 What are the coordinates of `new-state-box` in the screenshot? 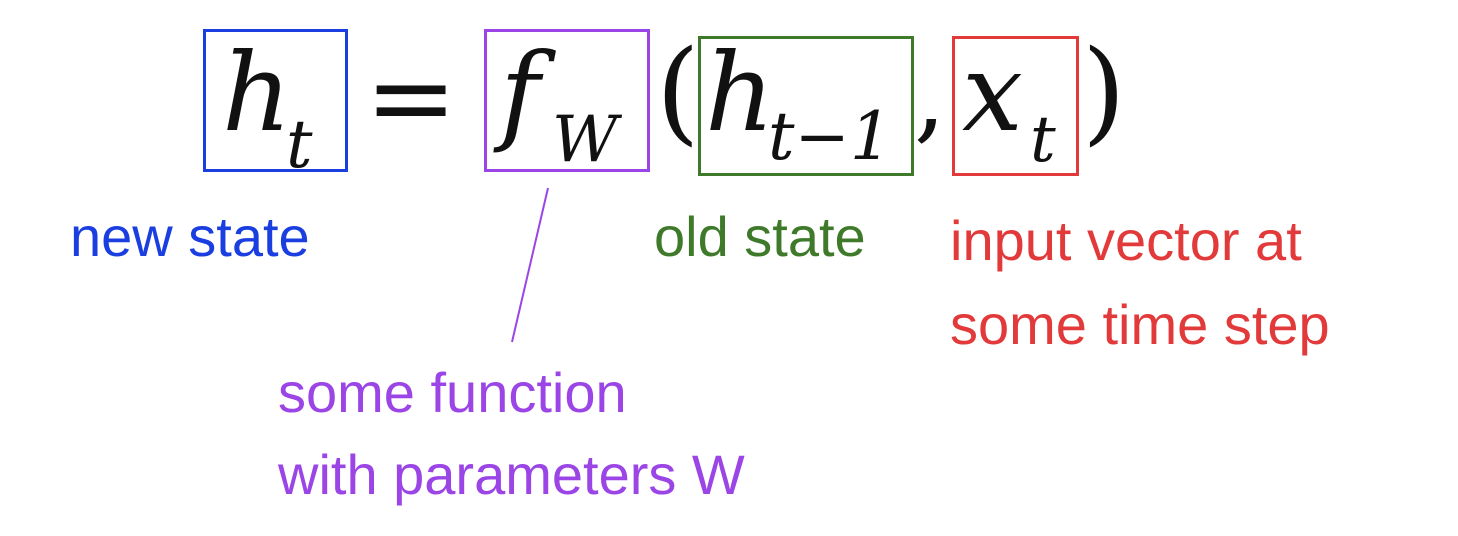 It's located at (275, 100).